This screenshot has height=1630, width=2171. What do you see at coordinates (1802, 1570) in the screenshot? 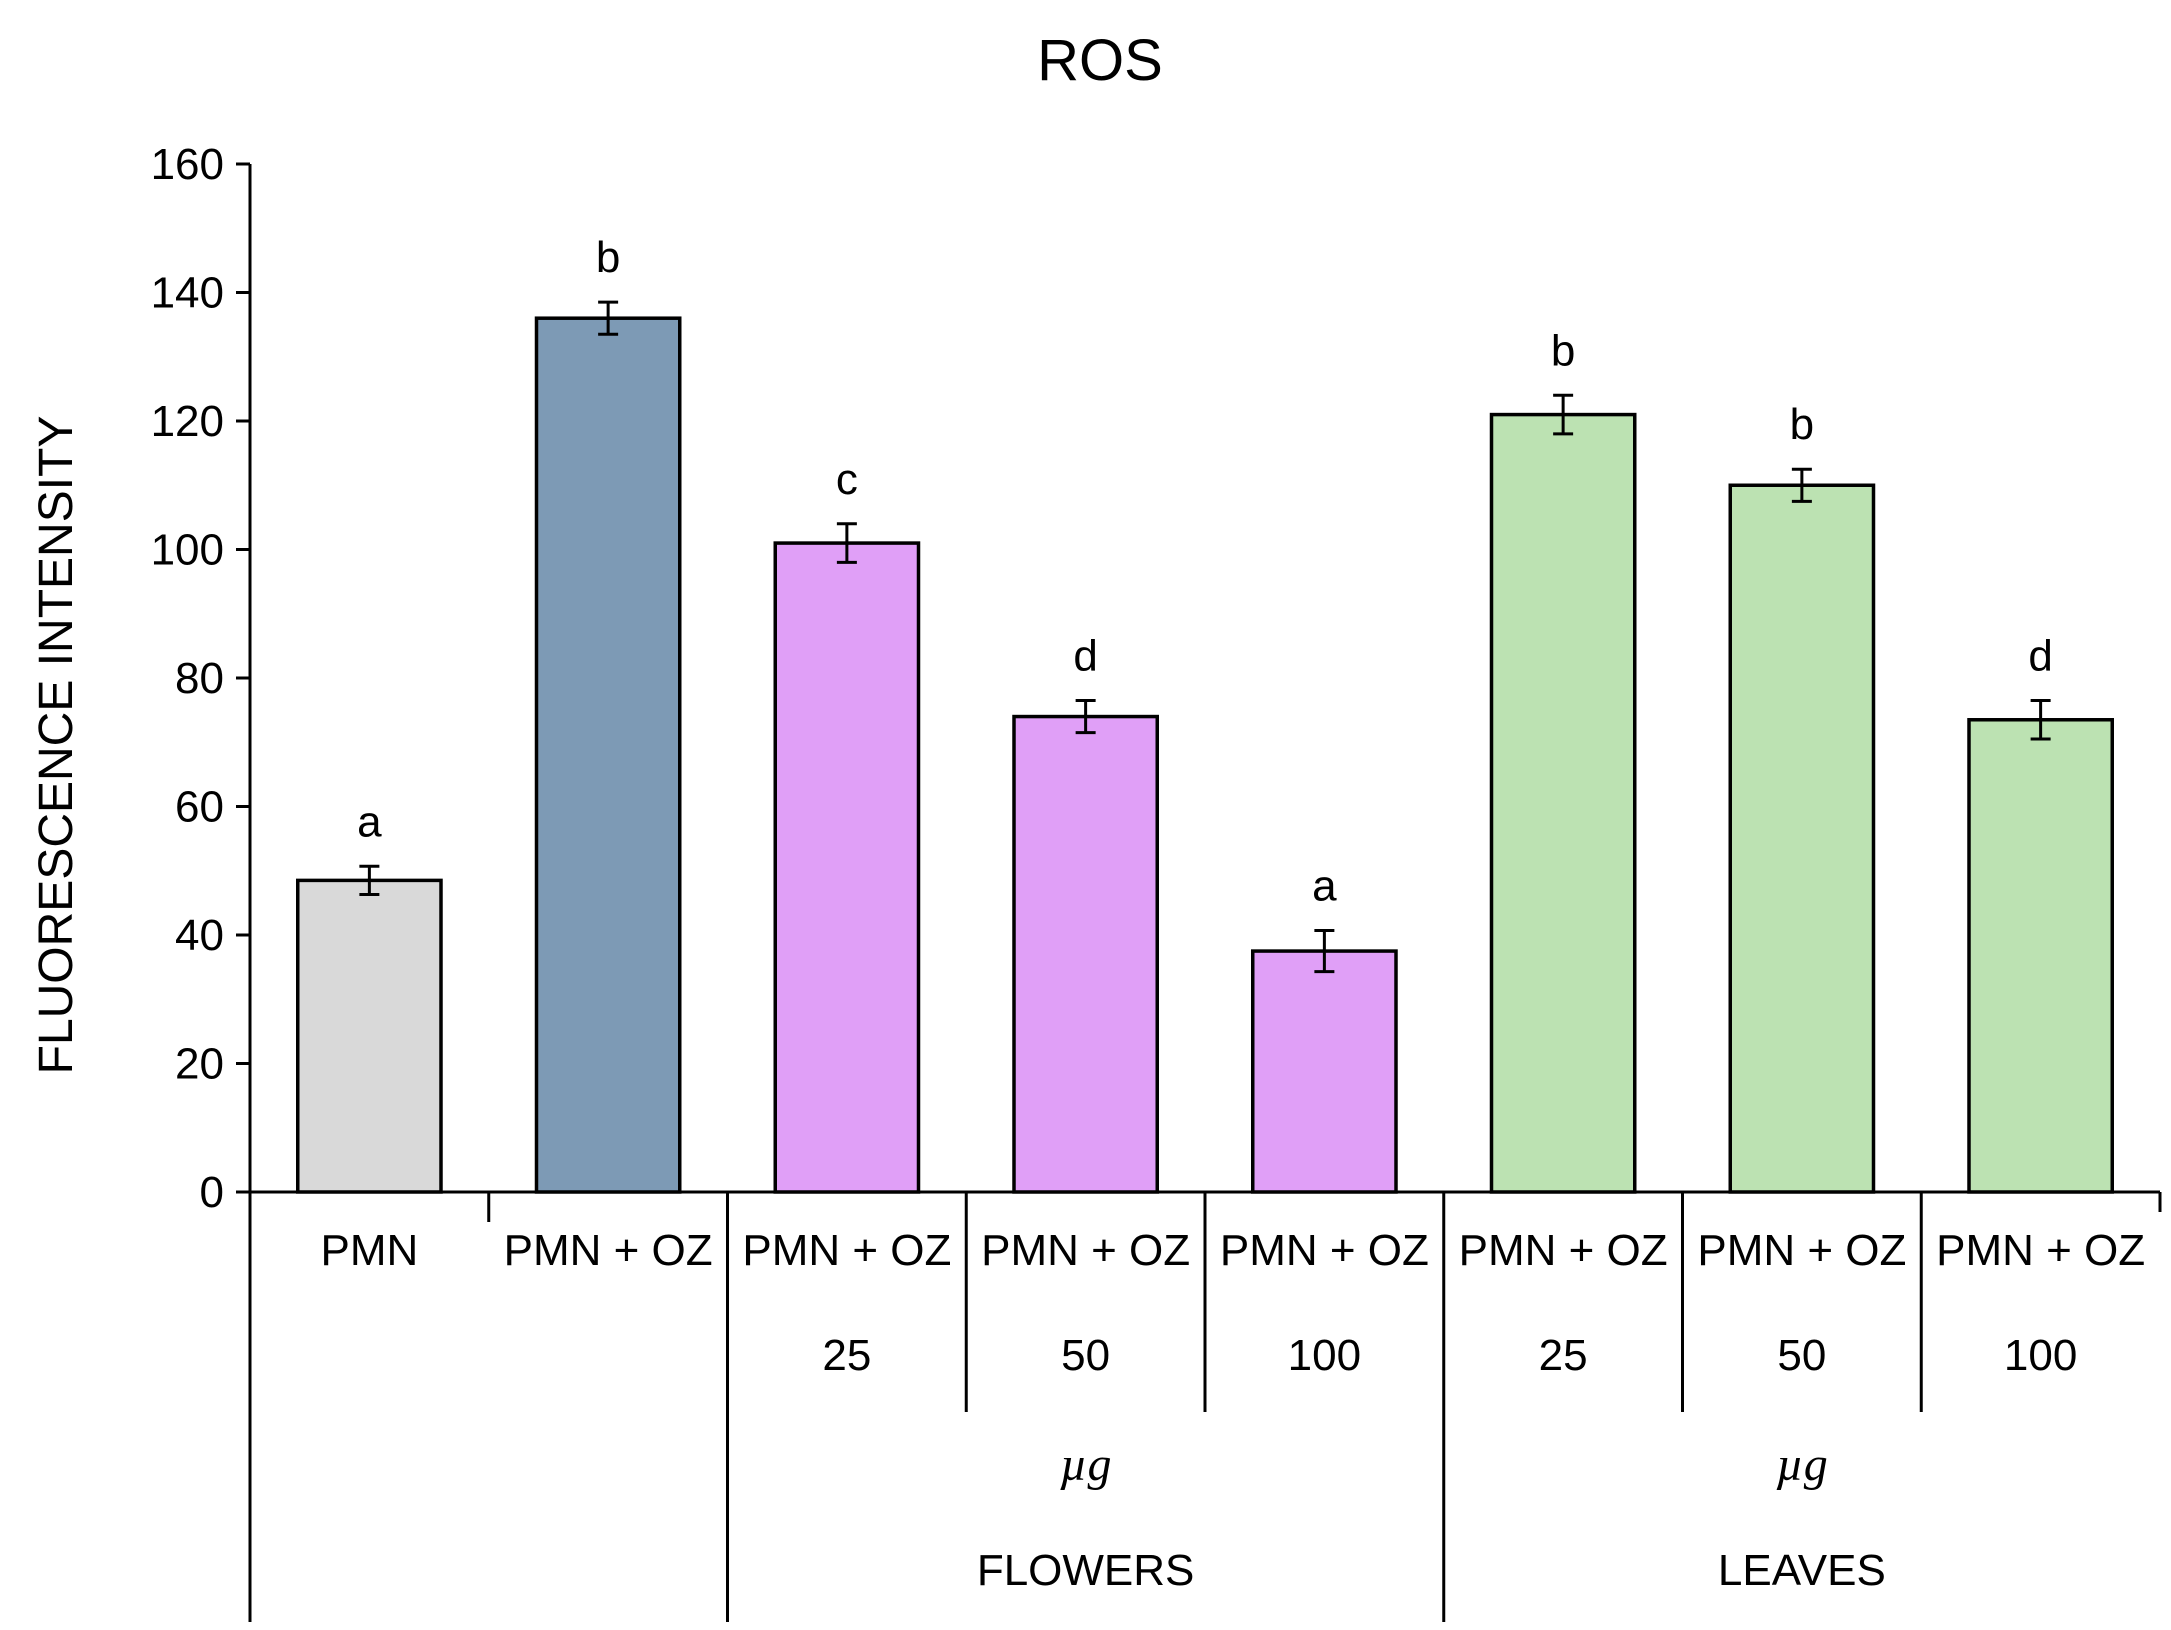
I see `x-group-label: LEAVES` at bounding box center [1802, 1570].